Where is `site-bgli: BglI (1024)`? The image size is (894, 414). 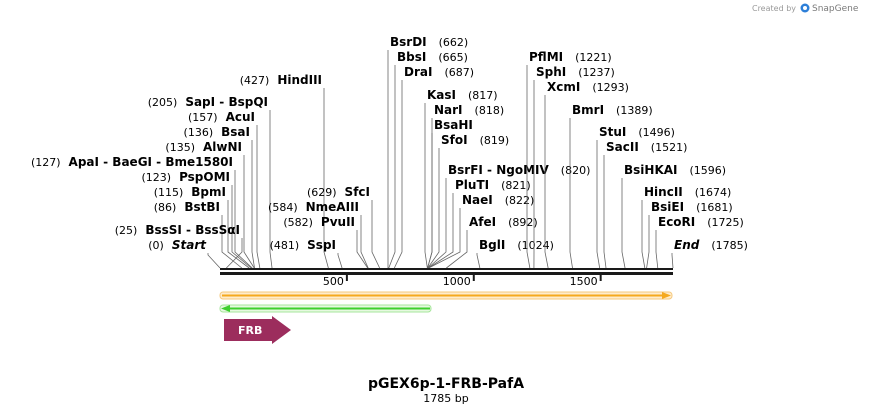
site-bgli: BglI (1024) is located at coordinates (515, 253).